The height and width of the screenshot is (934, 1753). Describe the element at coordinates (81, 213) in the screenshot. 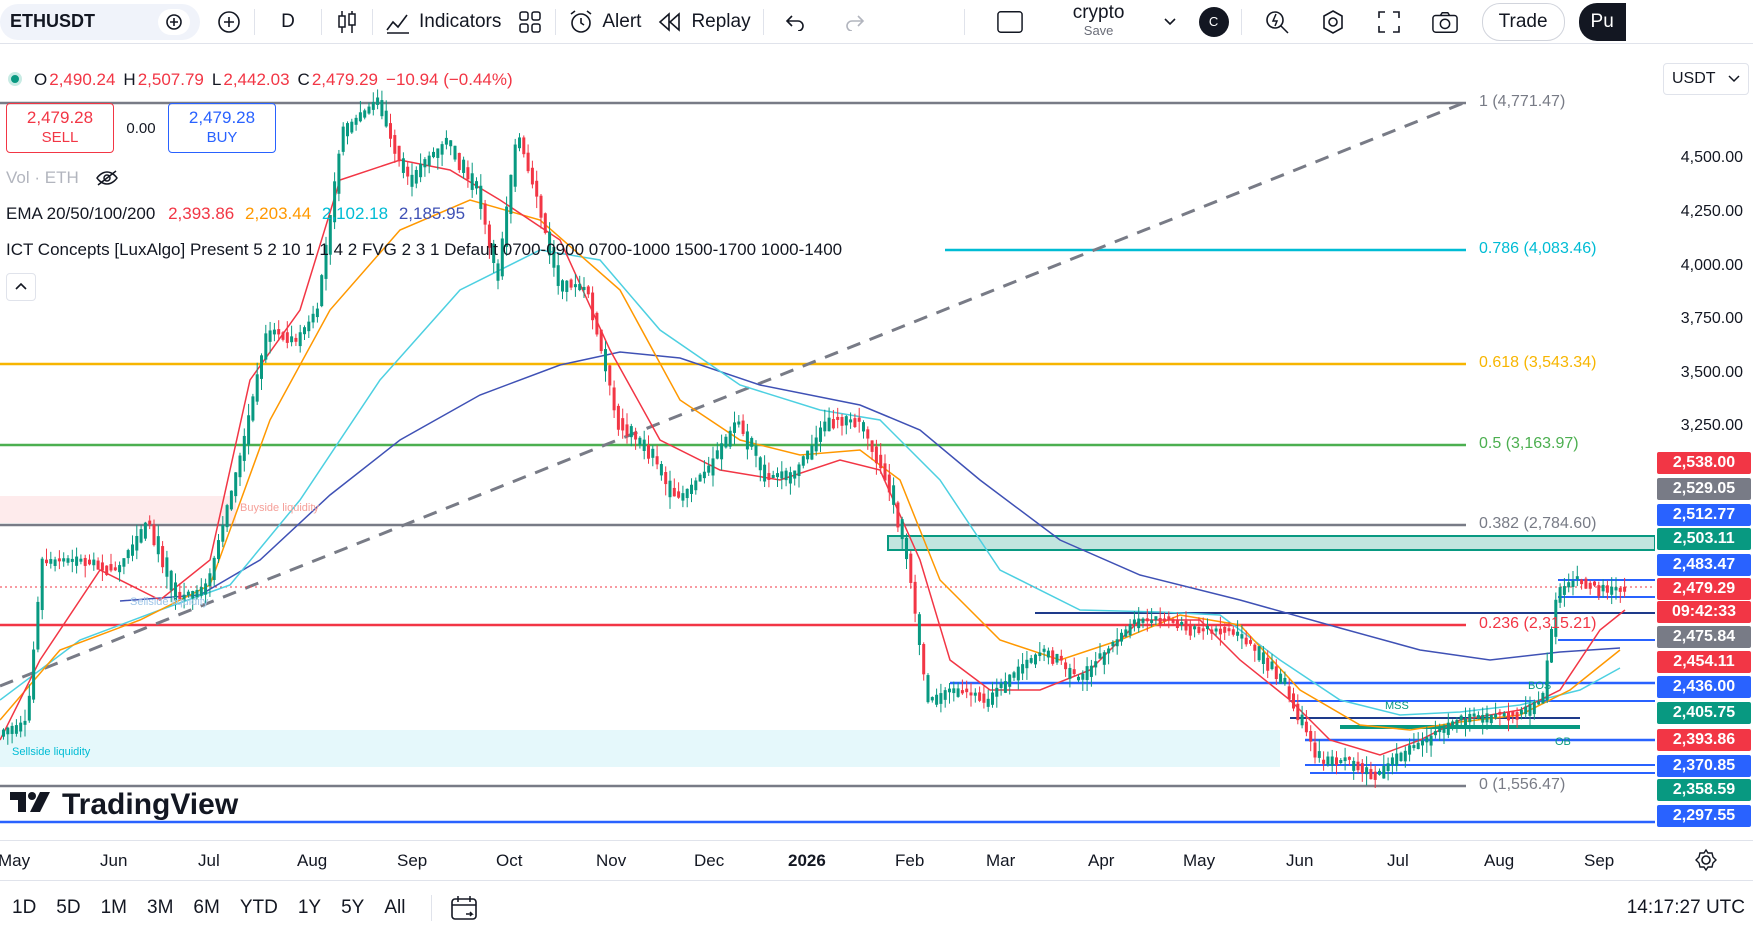

I see `ema-label: EMA 20/50/100/200` at that location.